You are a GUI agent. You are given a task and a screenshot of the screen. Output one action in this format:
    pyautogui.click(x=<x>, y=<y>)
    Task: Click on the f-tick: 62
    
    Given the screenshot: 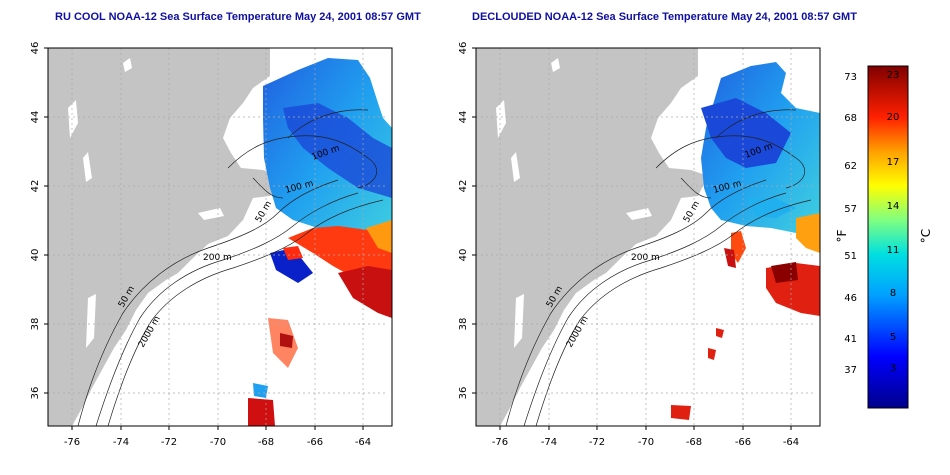 What is the action you would take?
    pyautogui.click(x=850, y=166)
    